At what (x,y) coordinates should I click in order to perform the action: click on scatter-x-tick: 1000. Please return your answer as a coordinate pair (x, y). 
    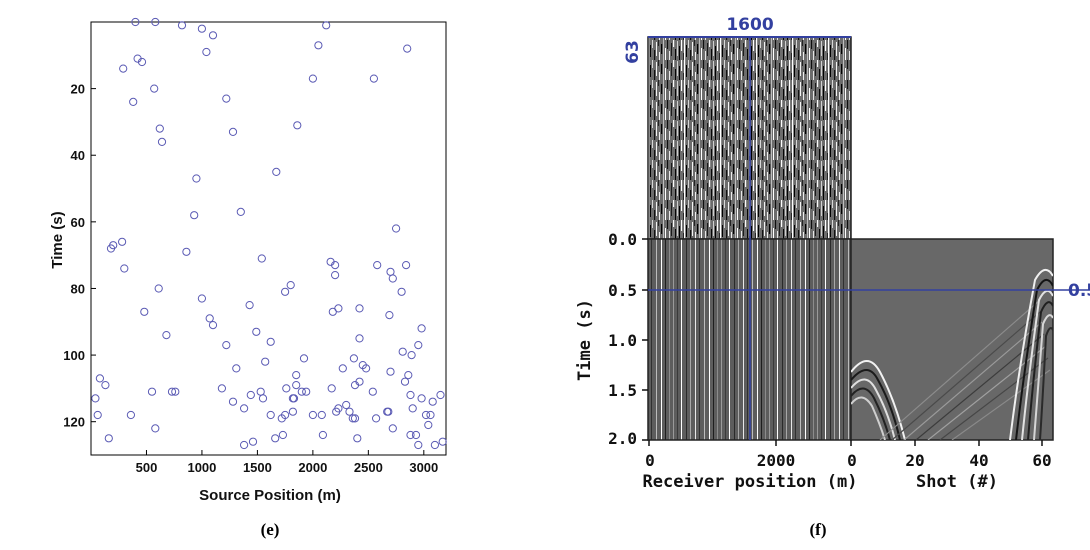
    Looking at the image, I should click on (201, 467).